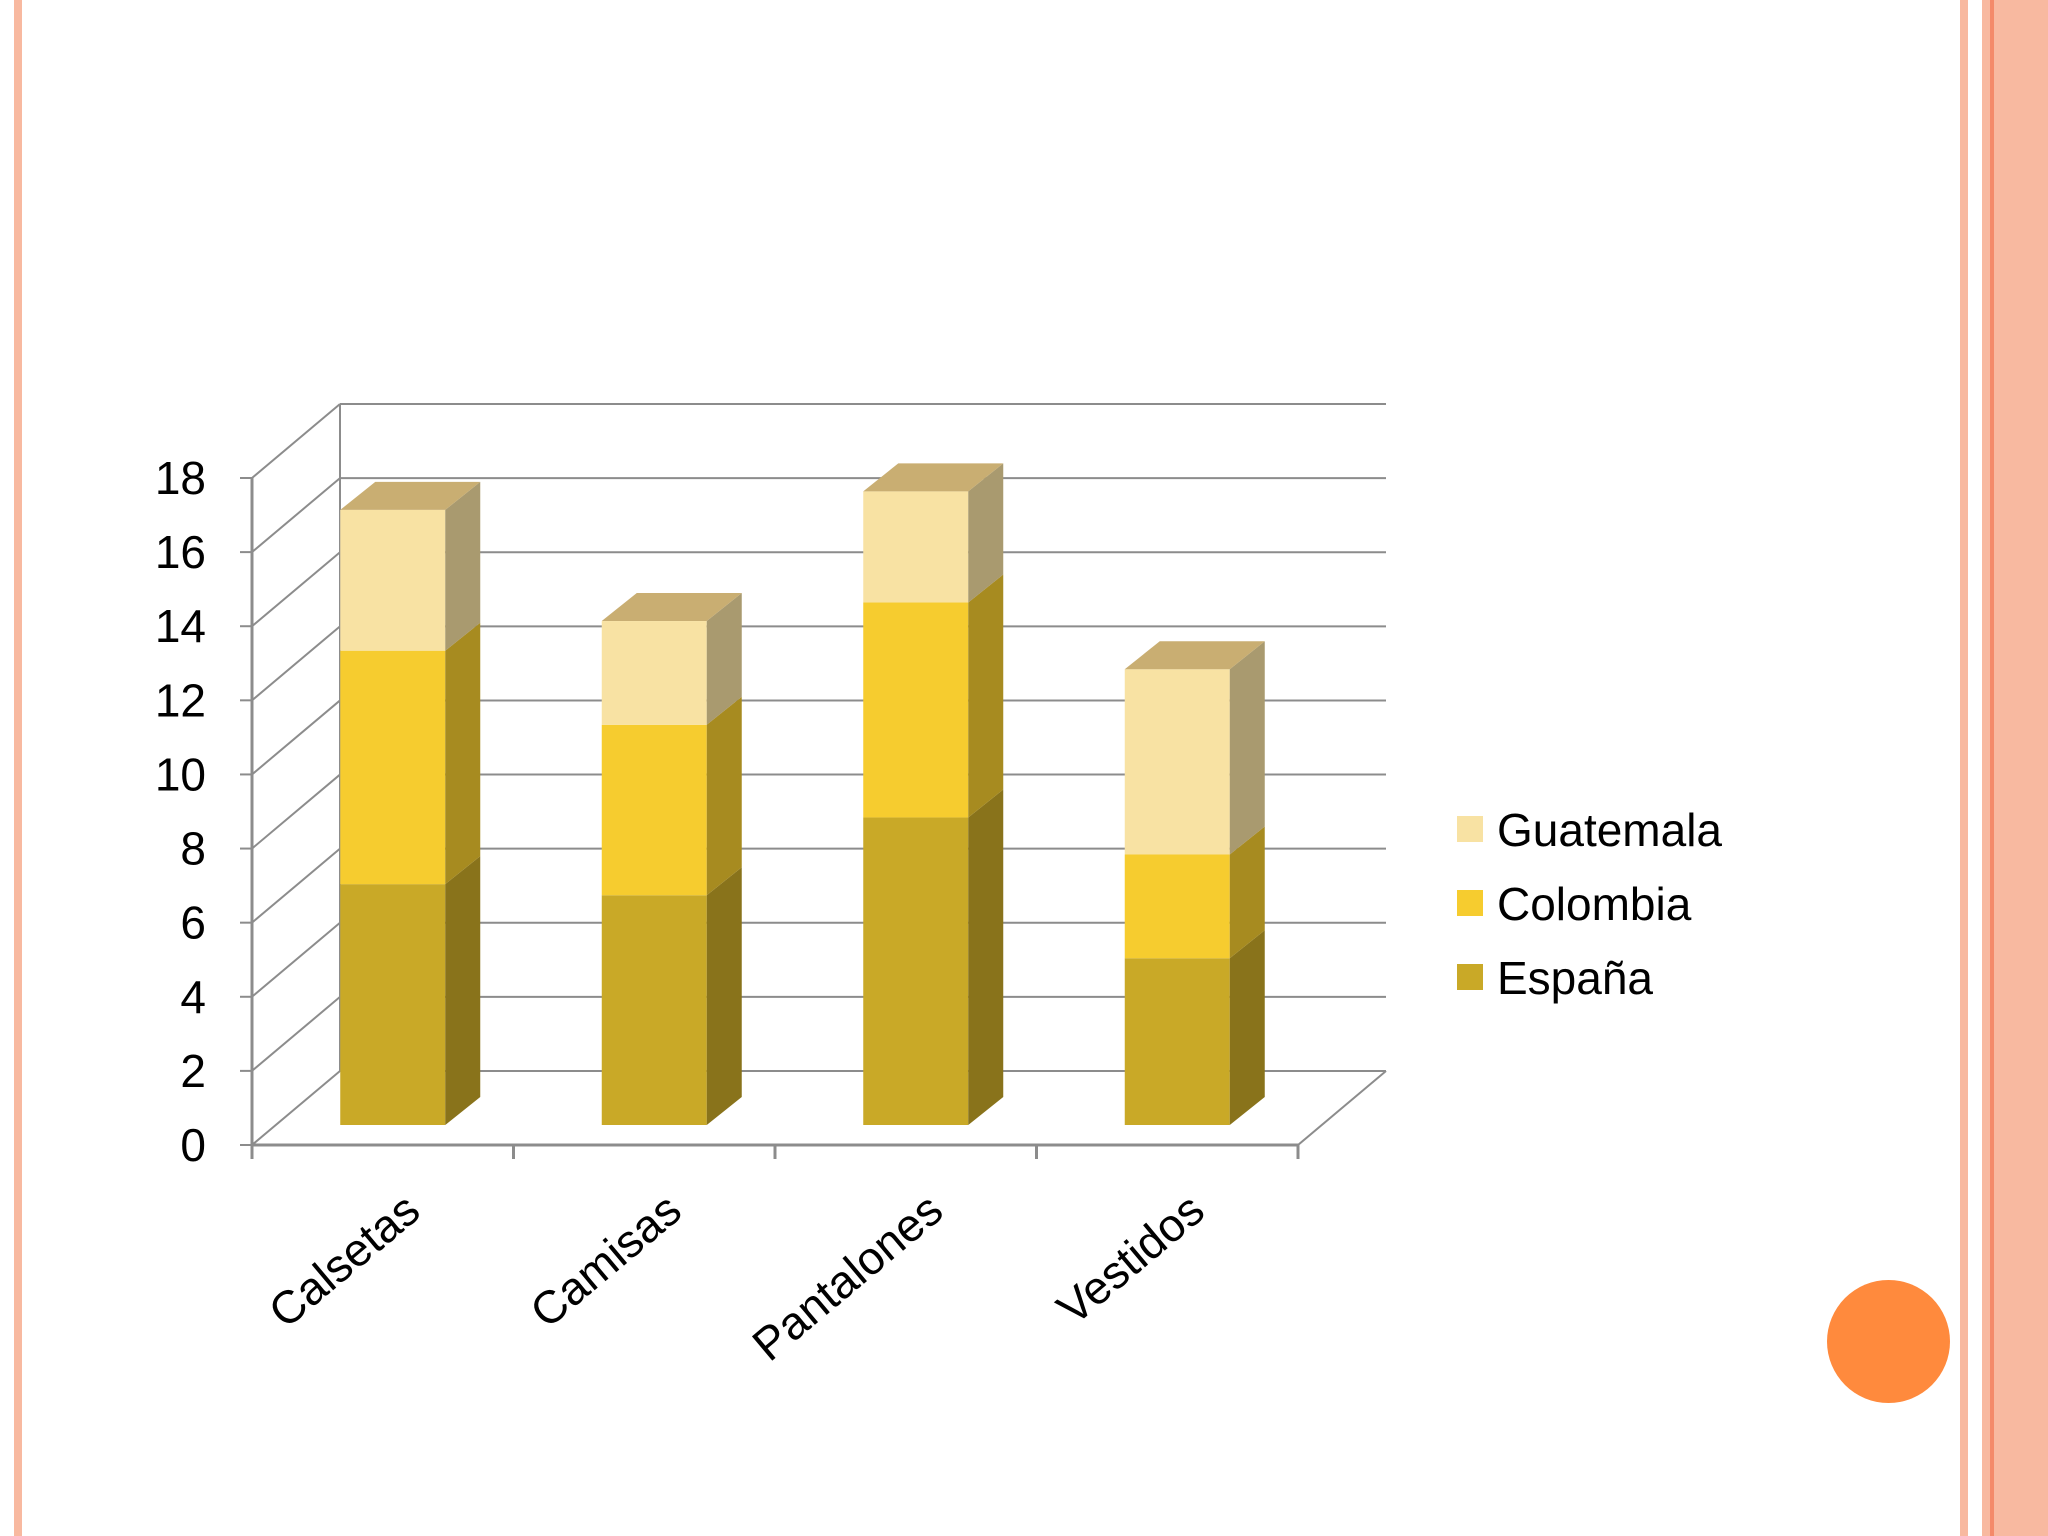 This screenshot has height=1536, width=2048. I want to click on legend-label: Colombia, so click(1594, 904).